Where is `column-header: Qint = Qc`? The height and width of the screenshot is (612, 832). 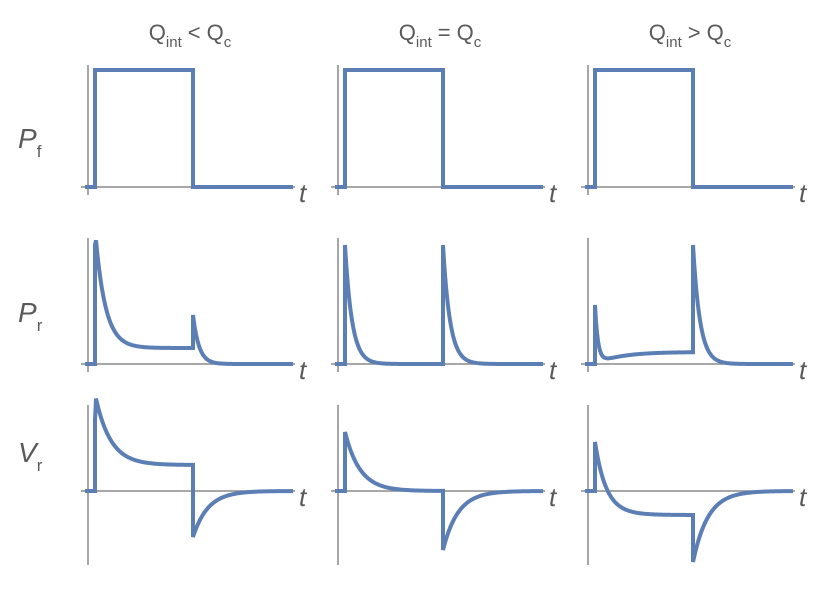
column-header: Qint = Qc is located at coordinates (440, 35).